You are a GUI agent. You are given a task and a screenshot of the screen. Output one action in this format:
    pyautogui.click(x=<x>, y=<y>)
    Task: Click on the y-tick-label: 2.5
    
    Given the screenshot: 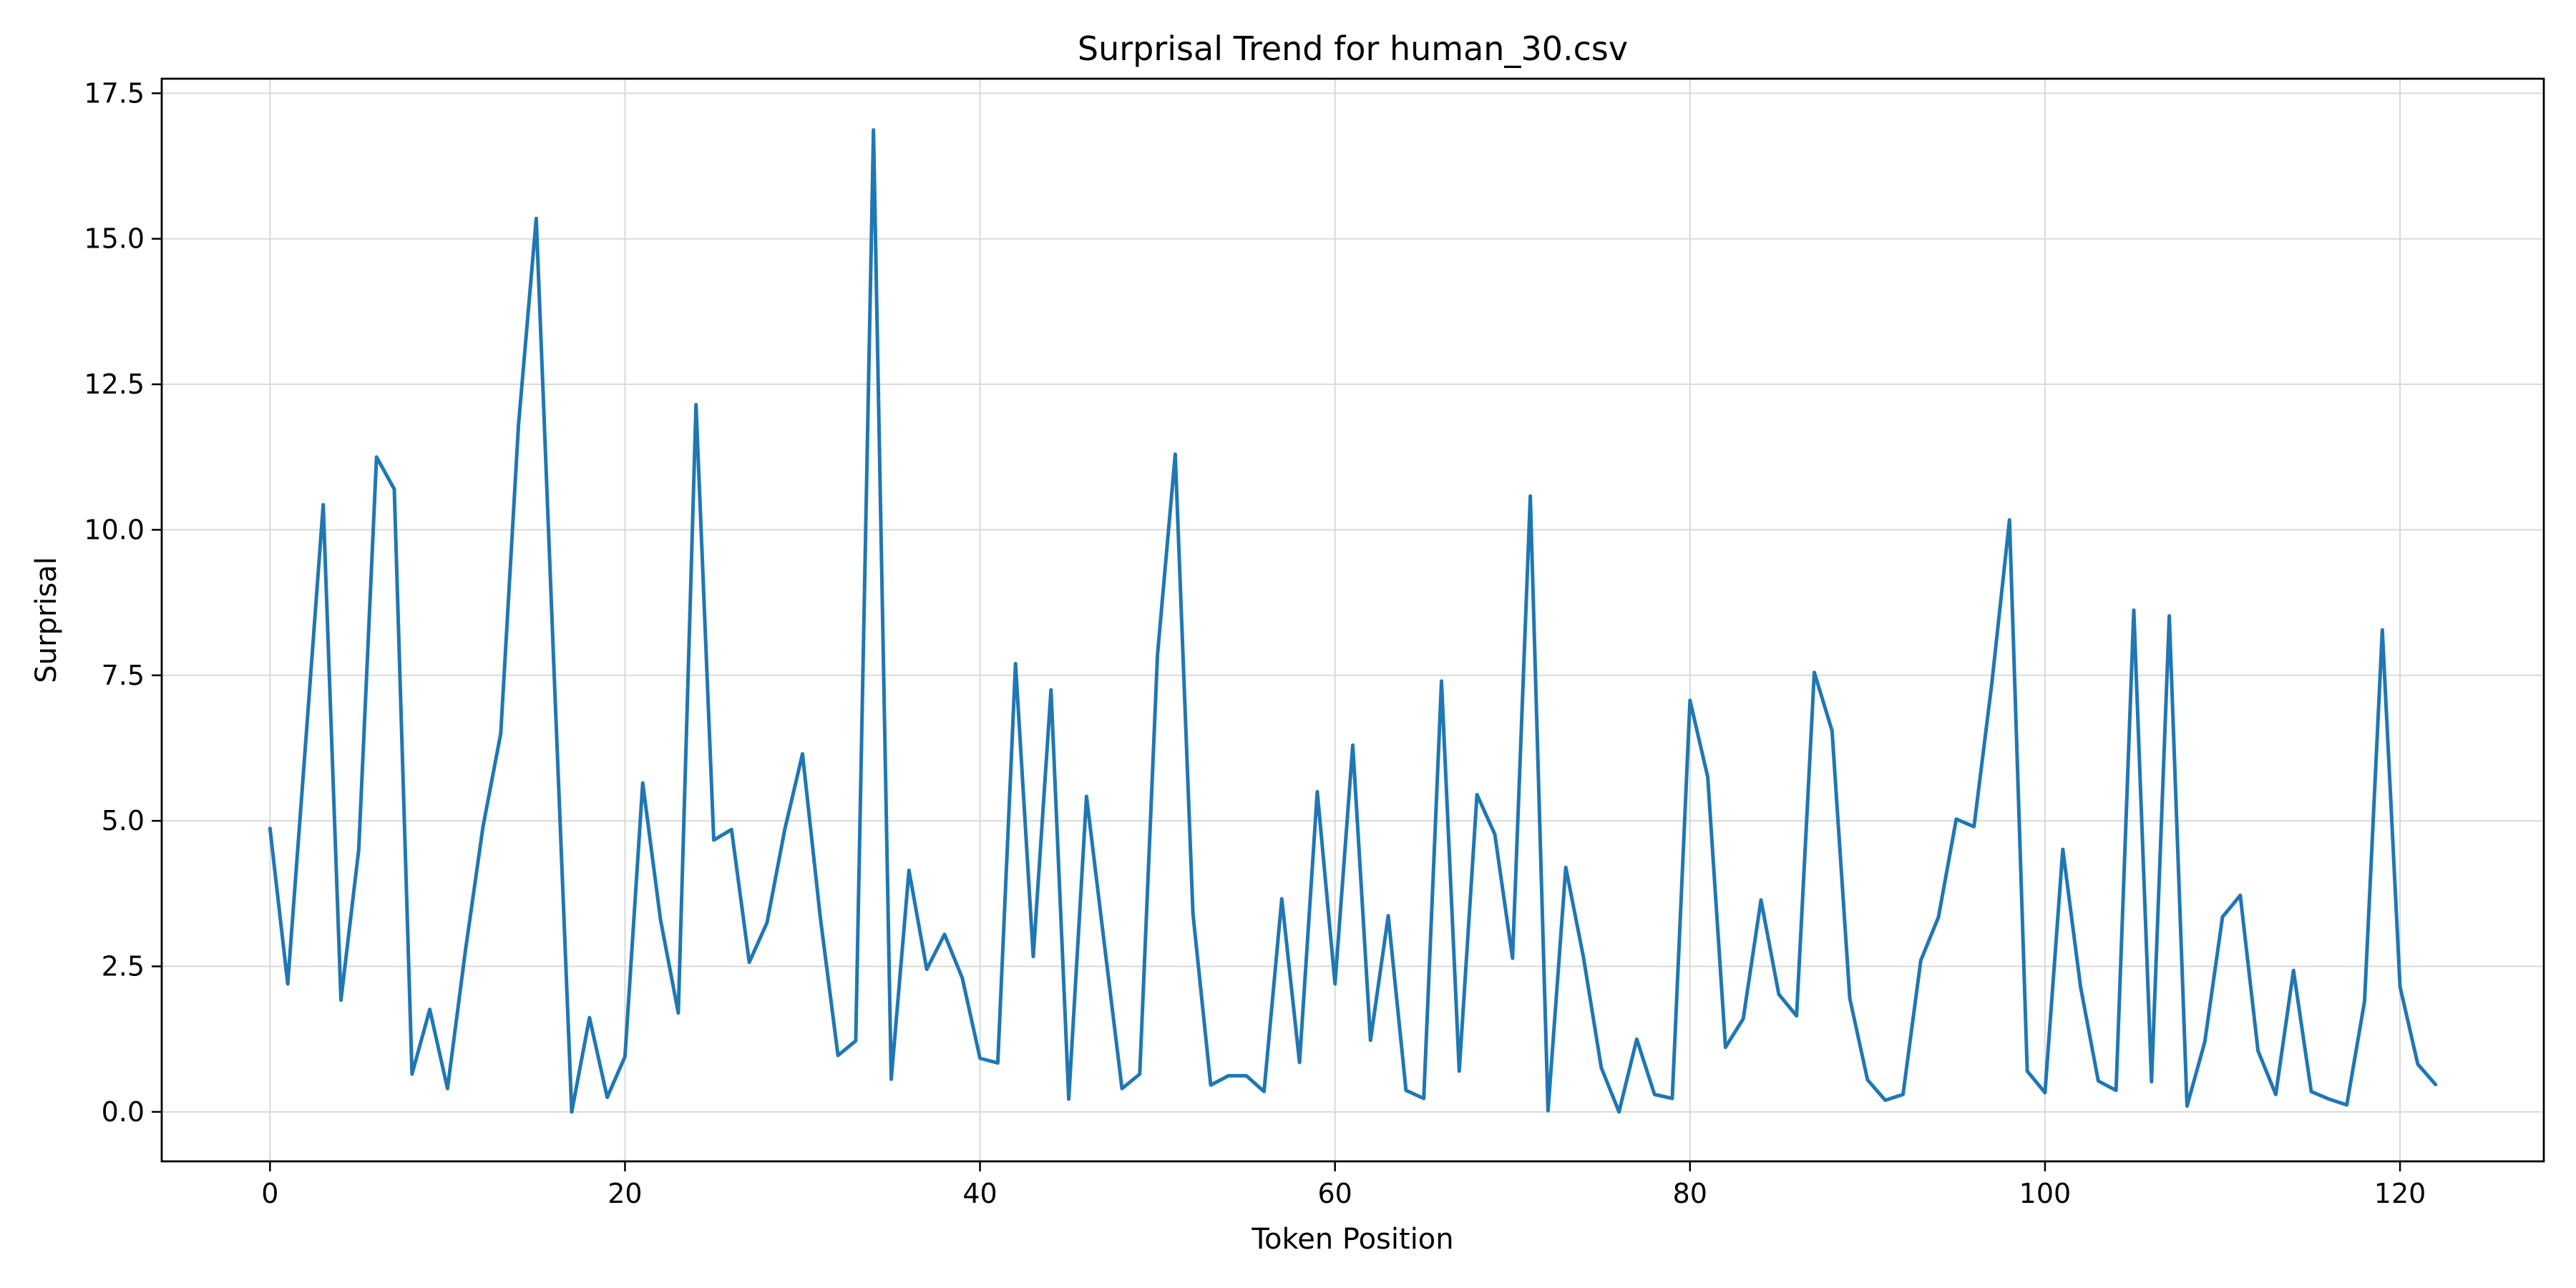 What is the action you would take?
    pyautogui.click(x=123, y=966)
    